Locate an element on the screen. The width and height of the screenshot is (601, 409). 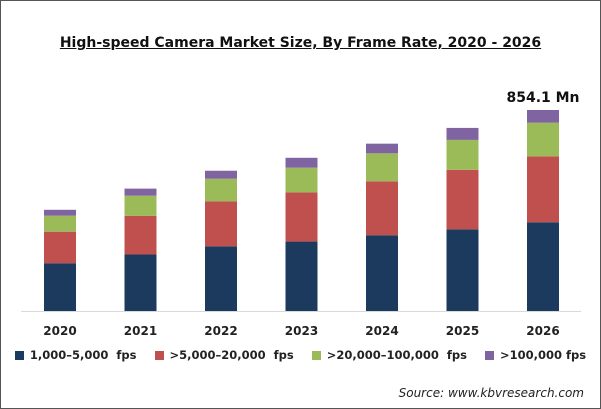
legend-item: 1,000–5,000 fps is located at coordinates (75, 355).